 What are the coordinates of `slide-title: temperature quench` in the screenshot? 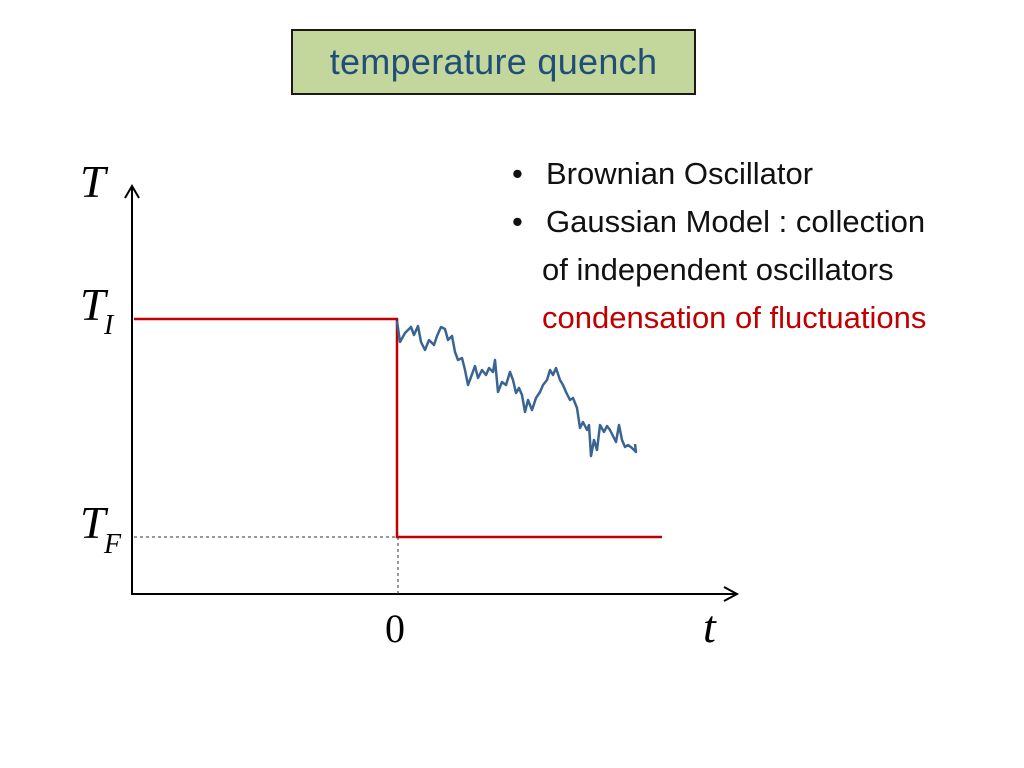 It's located at (493, 61).